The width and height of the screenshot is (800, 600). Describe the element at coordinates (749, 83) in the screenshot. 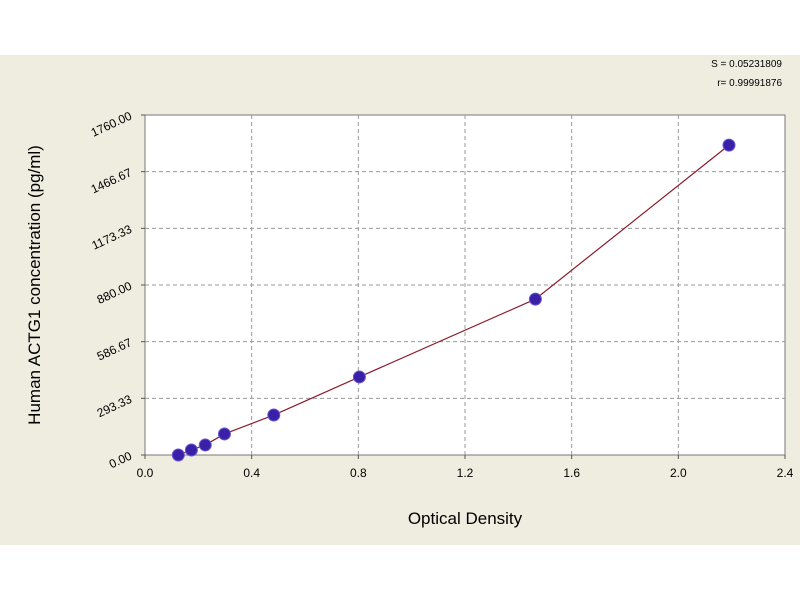

I see `annotation: r= 0.99991876` at that location.